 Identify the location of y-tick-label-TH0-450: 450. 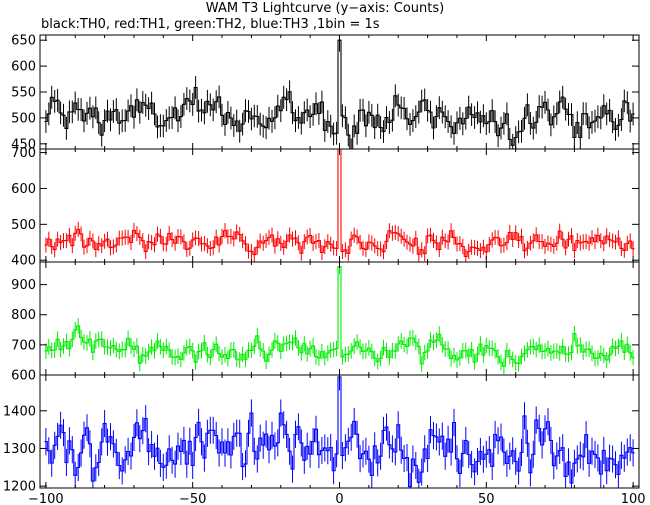
(23, 144).